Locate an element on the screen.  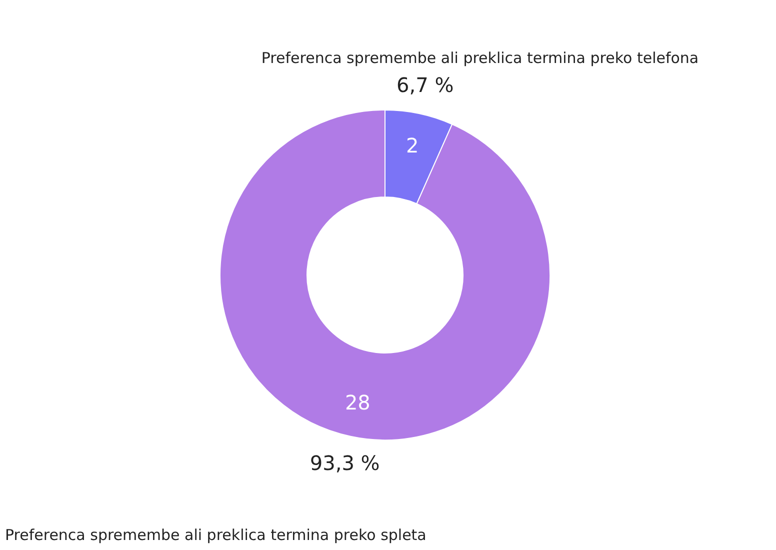
slice-label: Preferenca spremembe ali preklica termina preko telefona is located at coordinates (480, 58).